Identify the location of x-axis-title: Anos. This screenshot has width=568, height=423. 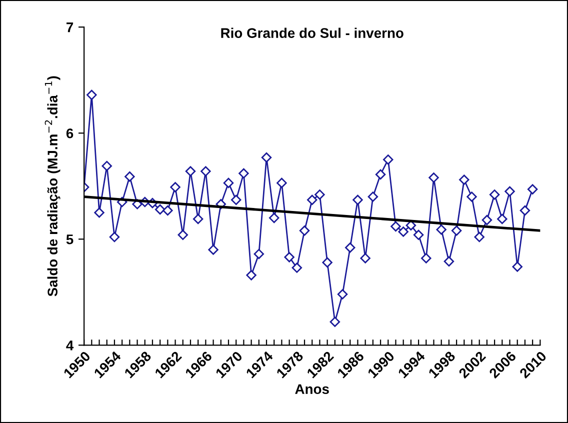
(312, 389).